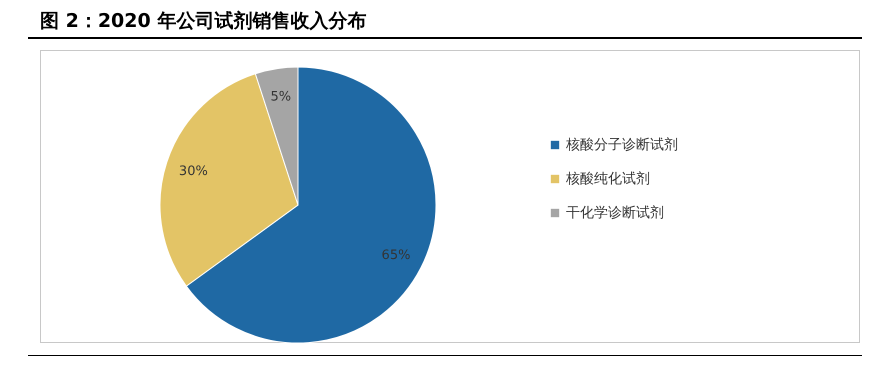 This screenshot has width=886, height=367. I want to click on legend-label: 干化学诊断试剂, so click(615, 213).